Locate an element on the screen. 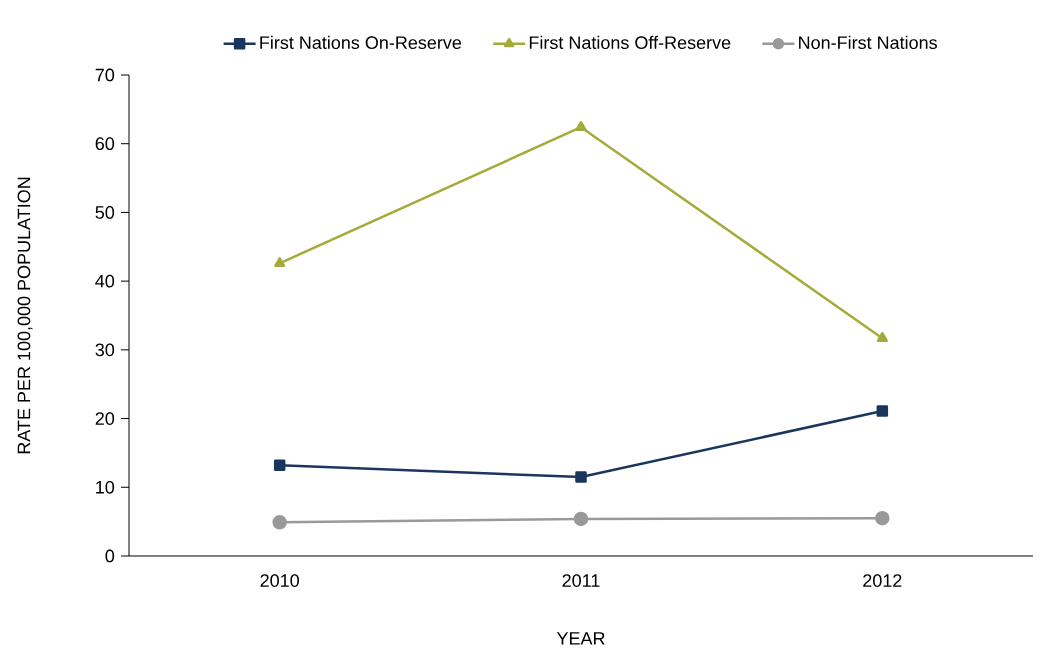 The width and height of the screenshot is (1045, 648). y-tick-label: 50 is located at coordinates (105, 212).